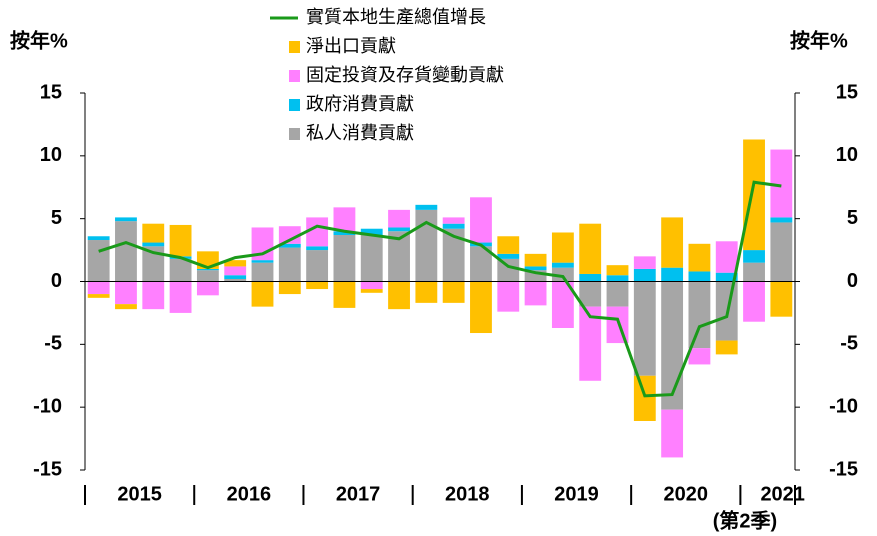 The height and width of the screenshot is (536, 877). I want to click on x-year-label: 2017, so click(358, 494).